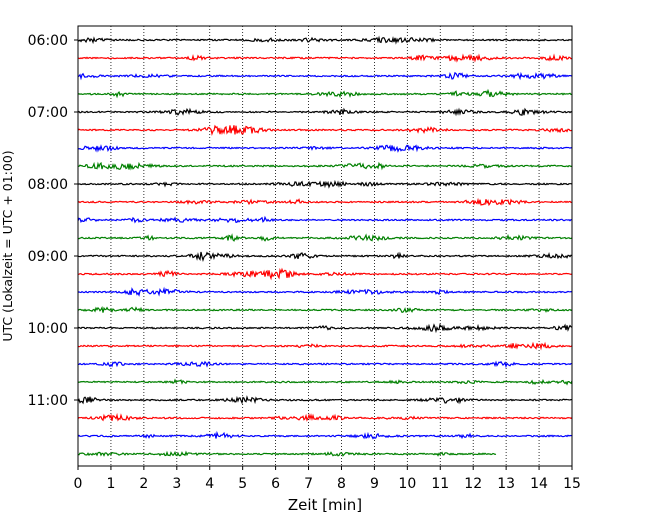 The width and height of the screenshot is (650, 520). Describe the element at coordinates (407, 484) in the screenshot. I see `x-tick-label: 10` at that location.